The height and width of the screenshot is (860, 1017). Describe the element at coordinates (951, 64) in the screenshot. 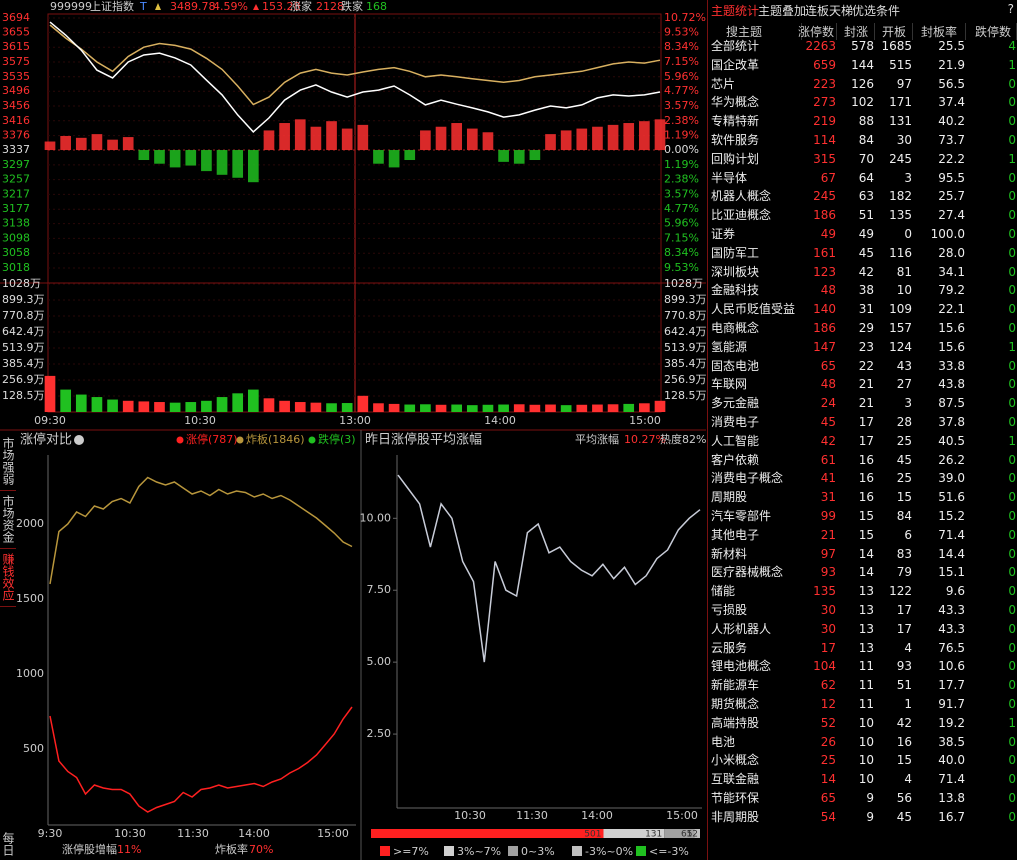

I see `cell-value: 21.9` at that location.